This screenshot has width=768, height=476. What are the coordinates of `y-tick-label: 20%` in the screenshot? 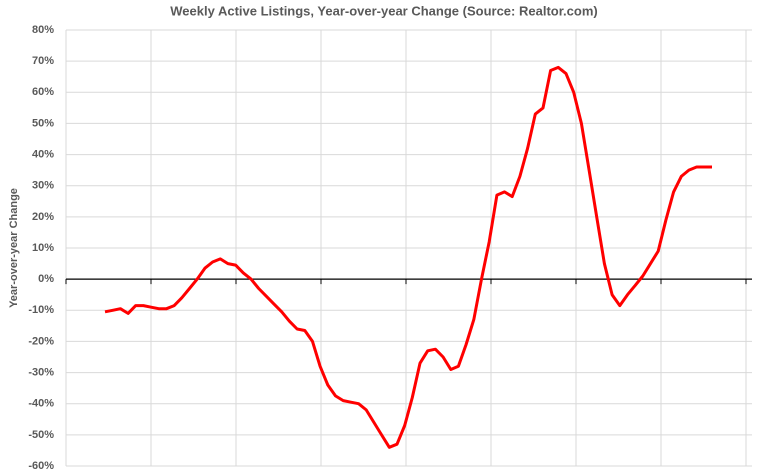 It's located at (43, 217).